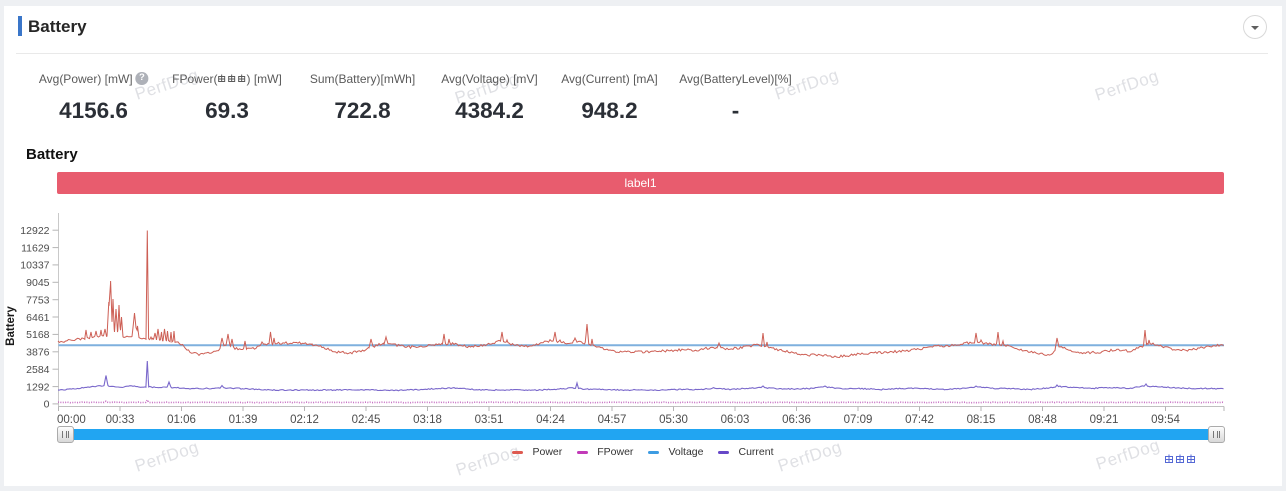 The height and width of the screenshot is (491, 1286). Describe the element at coordinates (673, 420) in the screenshot. I see `svg-text: 05:30` at that location.